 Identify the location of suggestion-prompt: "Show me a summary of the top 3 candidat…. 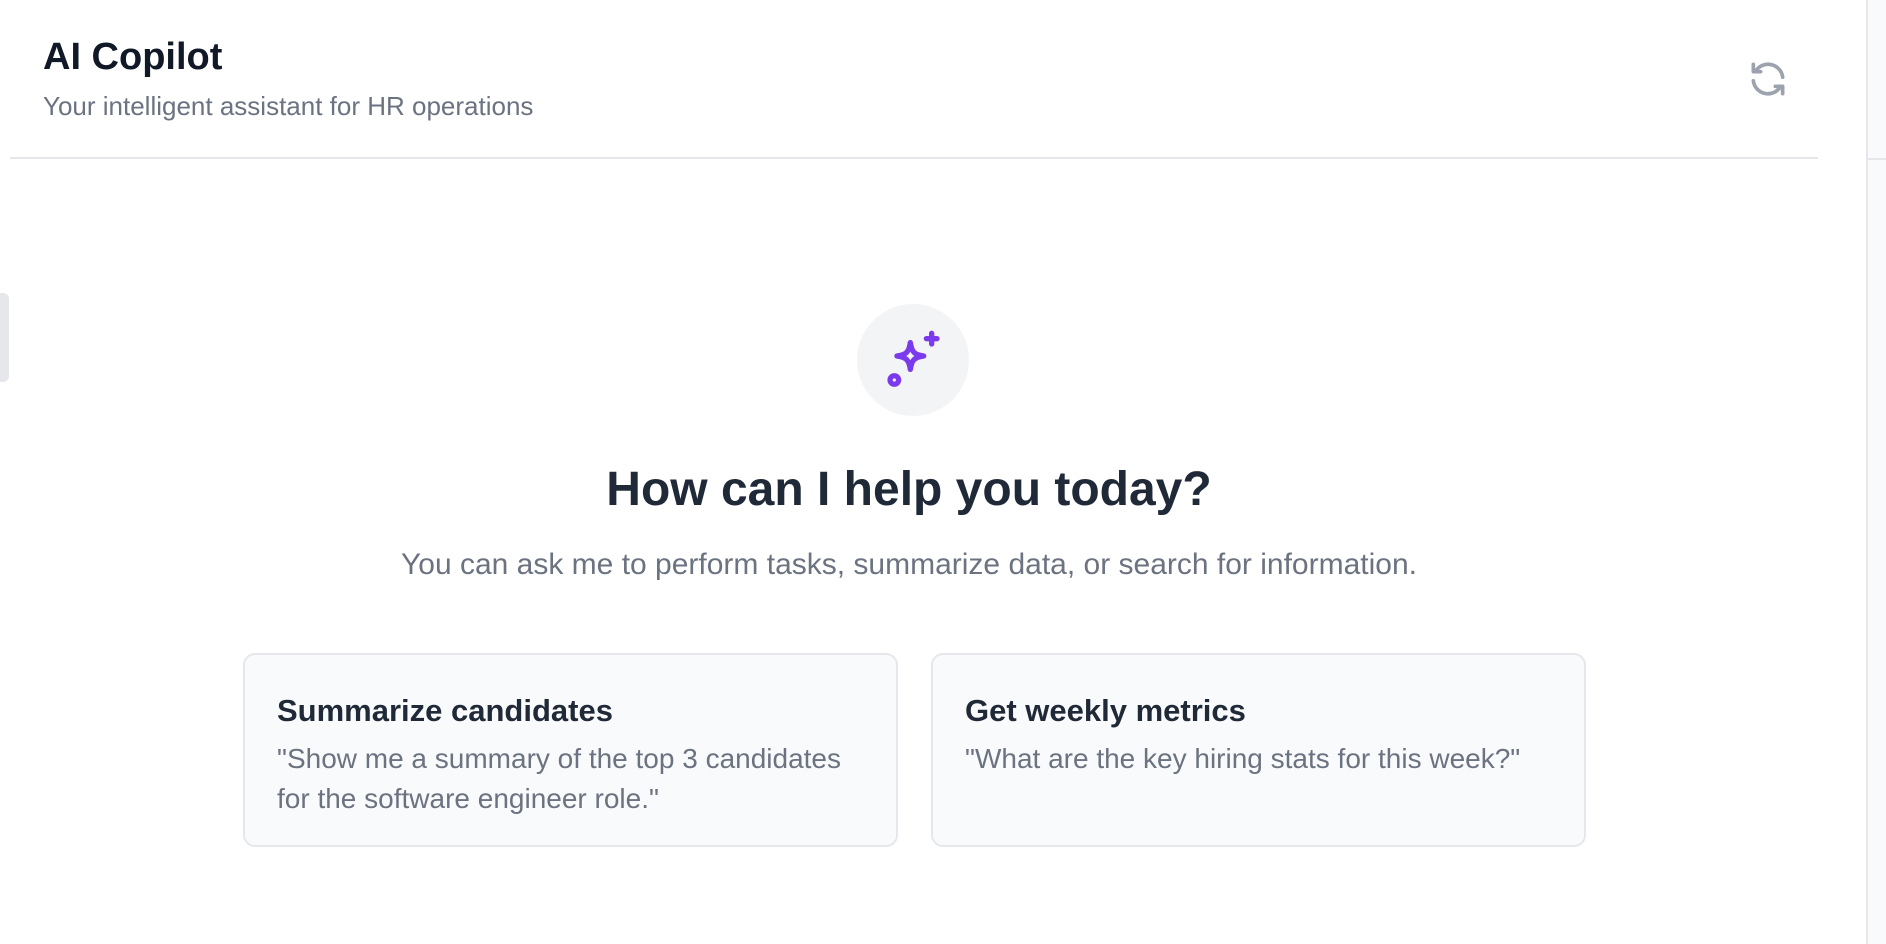
(559, 778).